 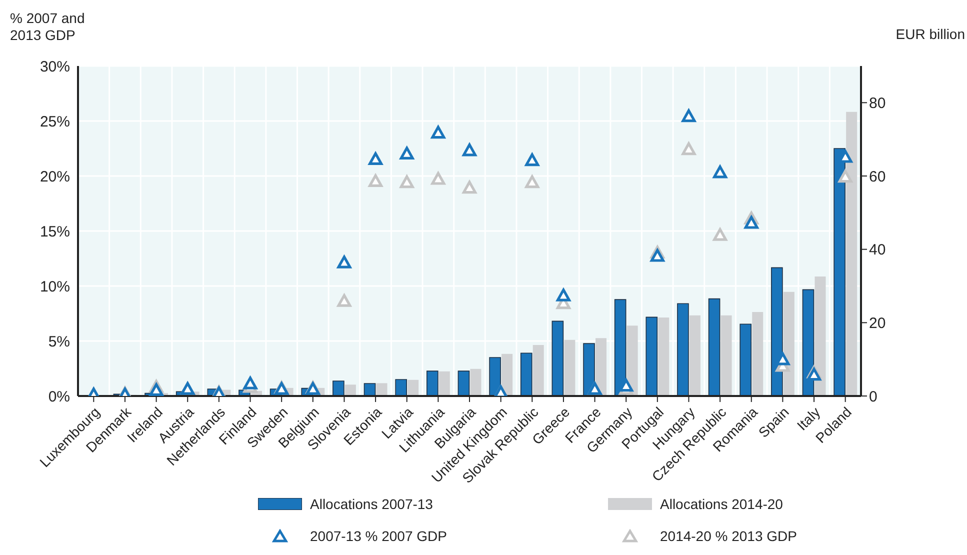 What do you see at coordinates (930, 34) in the screenshot?
I see `y2-axis-title: EUR billion` at bounding box center [930, 34].